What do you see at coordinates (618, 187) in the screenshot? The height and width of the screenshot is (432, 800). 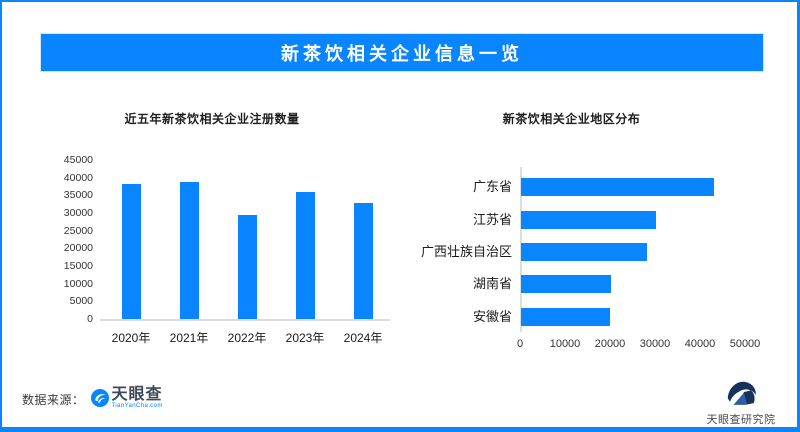 I see `bar-广东省` at bounding box center [618, 187].